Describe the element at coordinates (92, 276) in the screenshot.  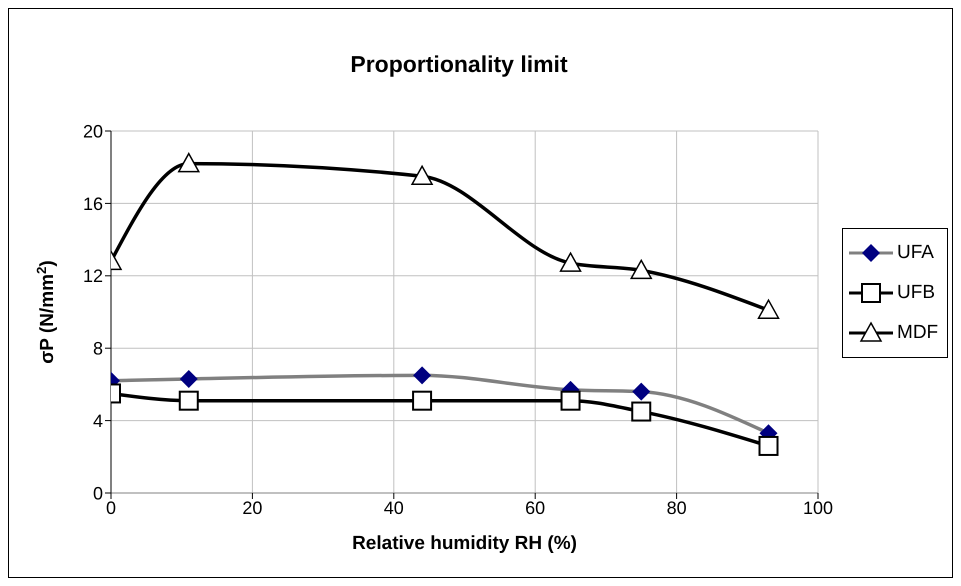
I see `y-tick-label: 12` at that location.